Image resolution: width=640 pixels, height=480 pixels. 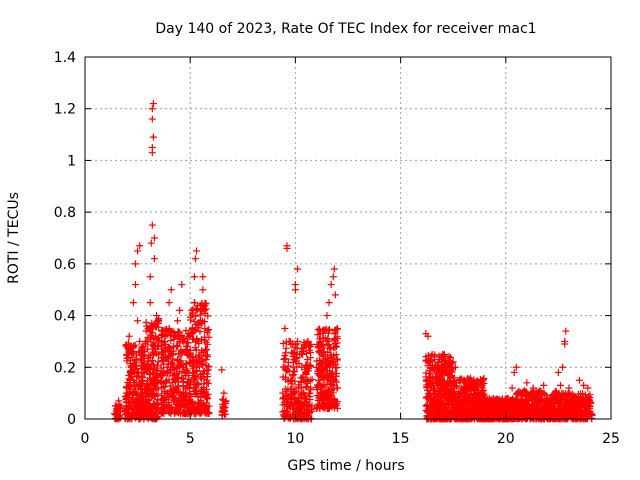 What do you see at coordinates (506, 439) in the screenshot?
I see `x-tick-label: 20` at bounding box center [506, 439].